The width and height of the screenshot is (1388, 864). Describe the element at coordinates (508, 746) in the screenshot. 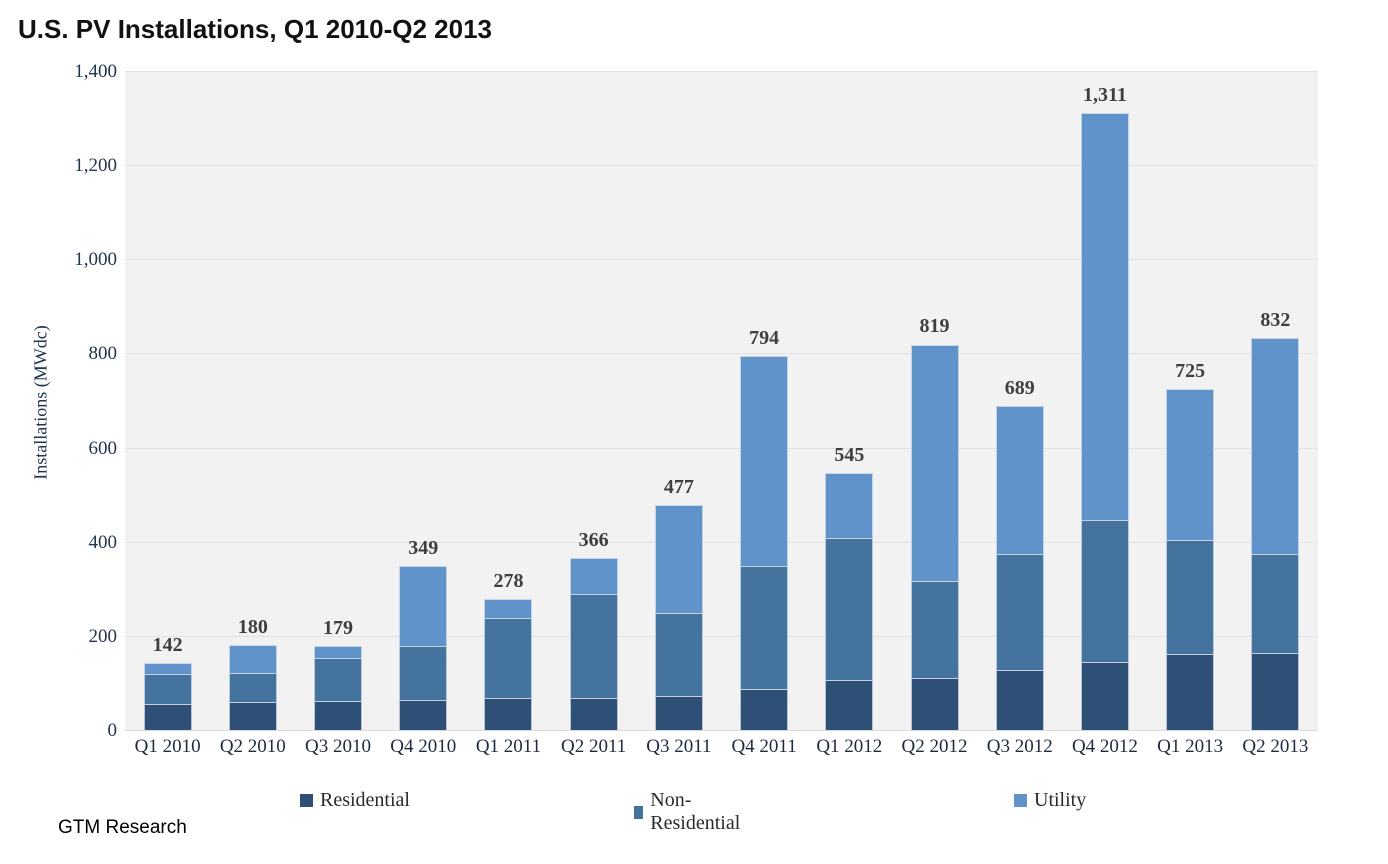

I see `x-axis-tick-label: Q1 2011` at that location.